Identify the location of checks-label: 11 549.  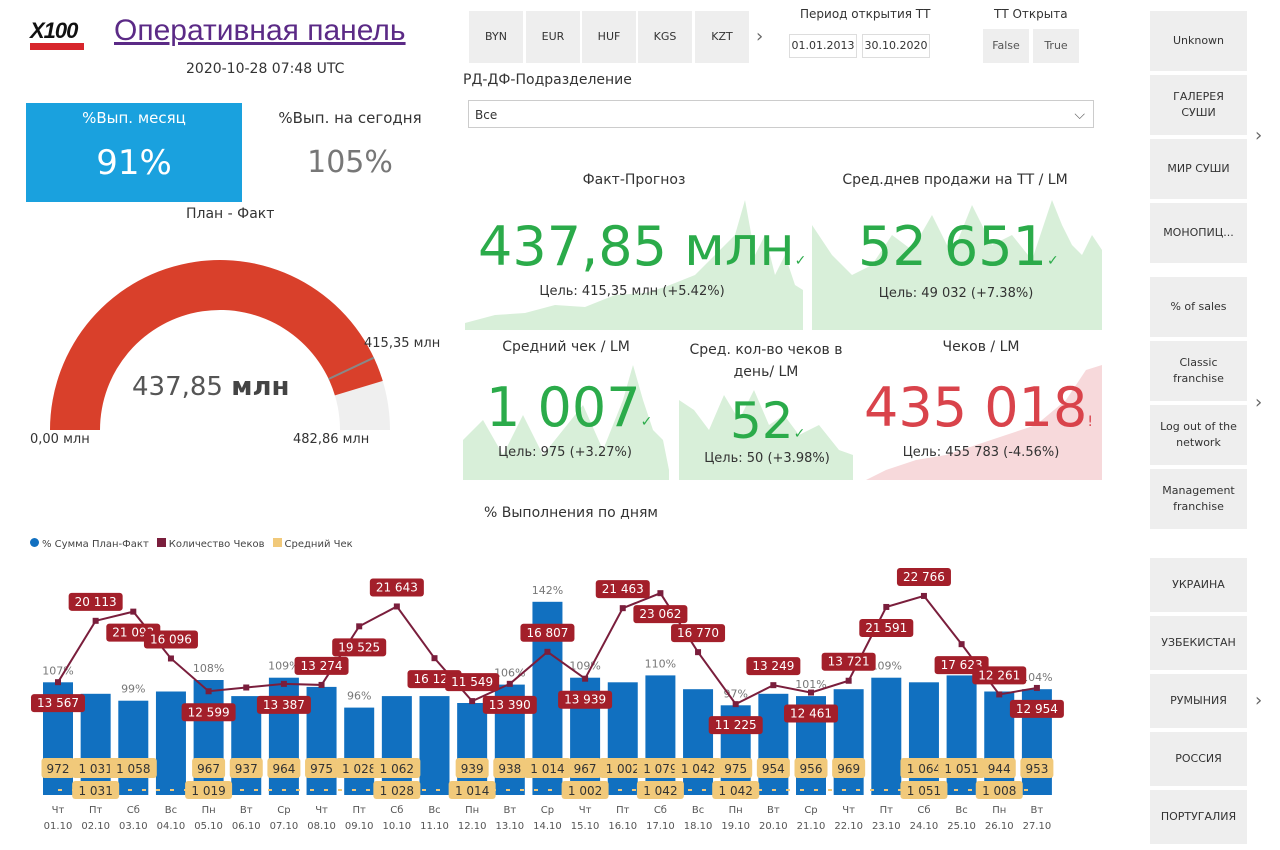
(472, 682).